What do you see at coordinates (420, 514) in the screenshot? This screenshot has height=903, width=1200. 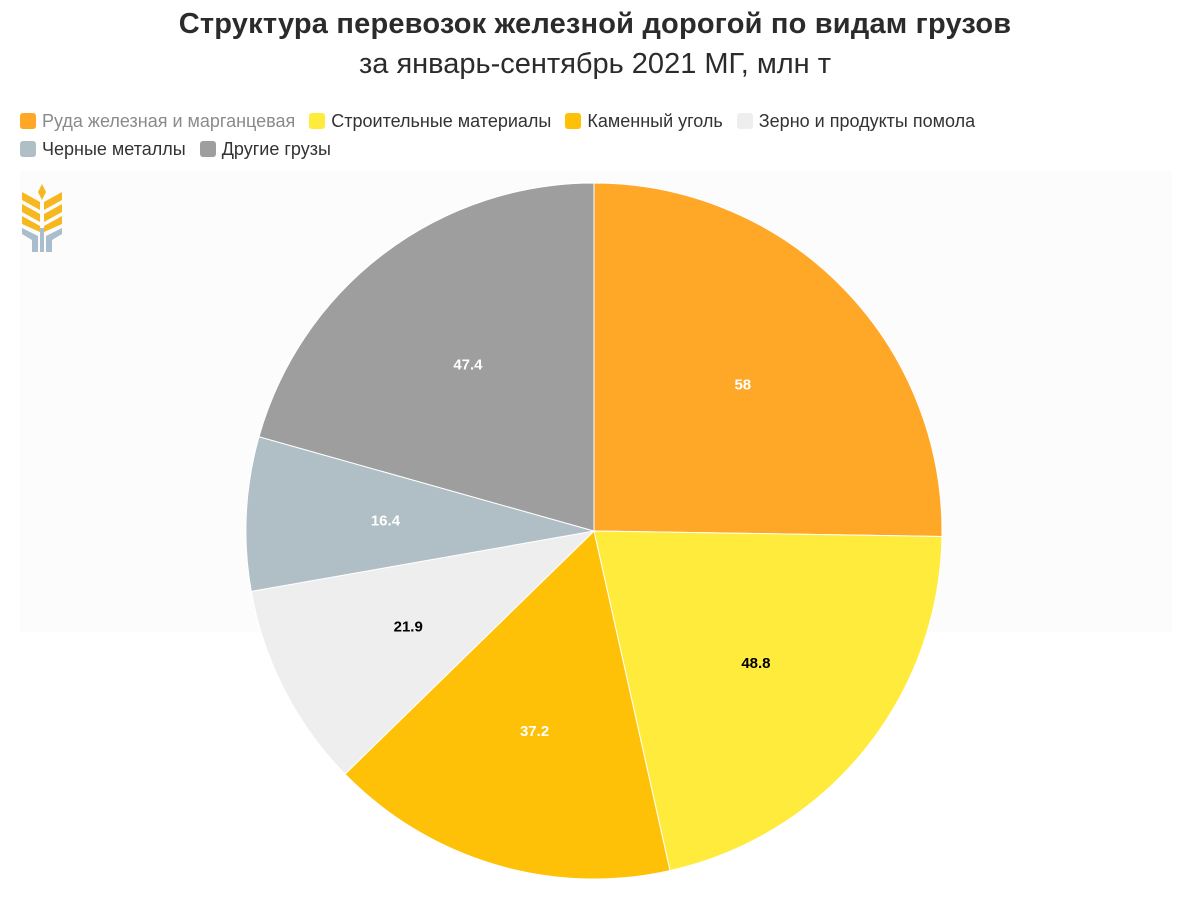 I see `pie-slice-ferrous-metals` at bounding box center [420, 514].